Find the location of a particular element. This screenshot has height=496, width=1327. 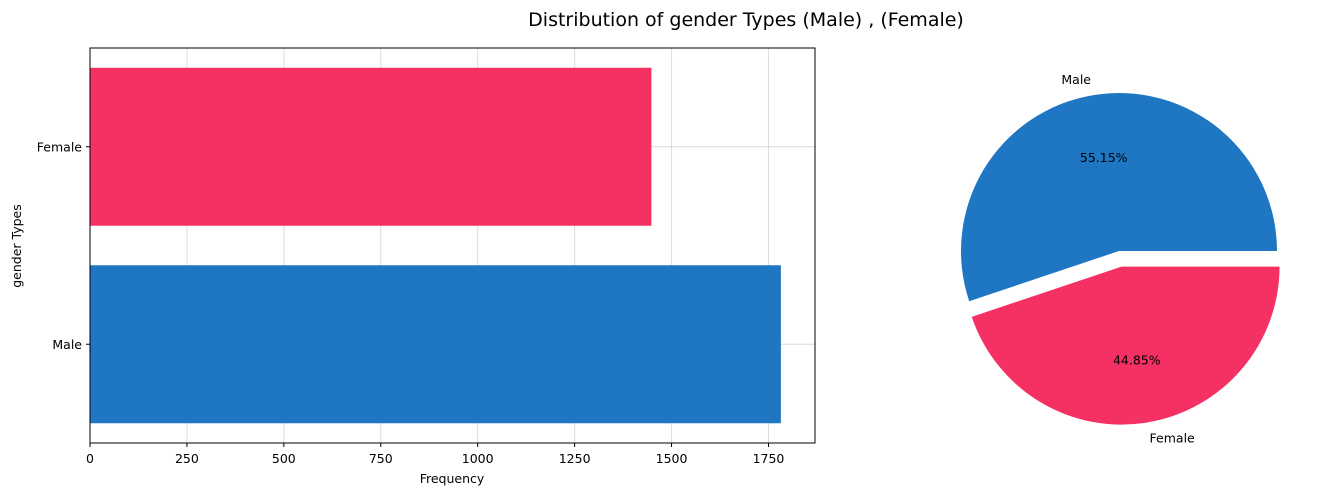

x-axis-label: Frequency is located at coordinates (452, 478).